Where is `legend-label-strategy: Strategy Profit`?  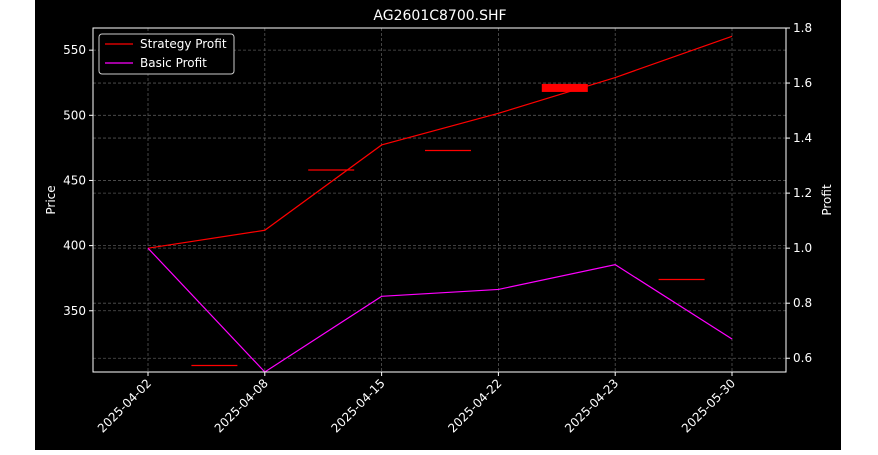
legend-label-strategy: Strategy Profit is located at coordinates (183, 44).